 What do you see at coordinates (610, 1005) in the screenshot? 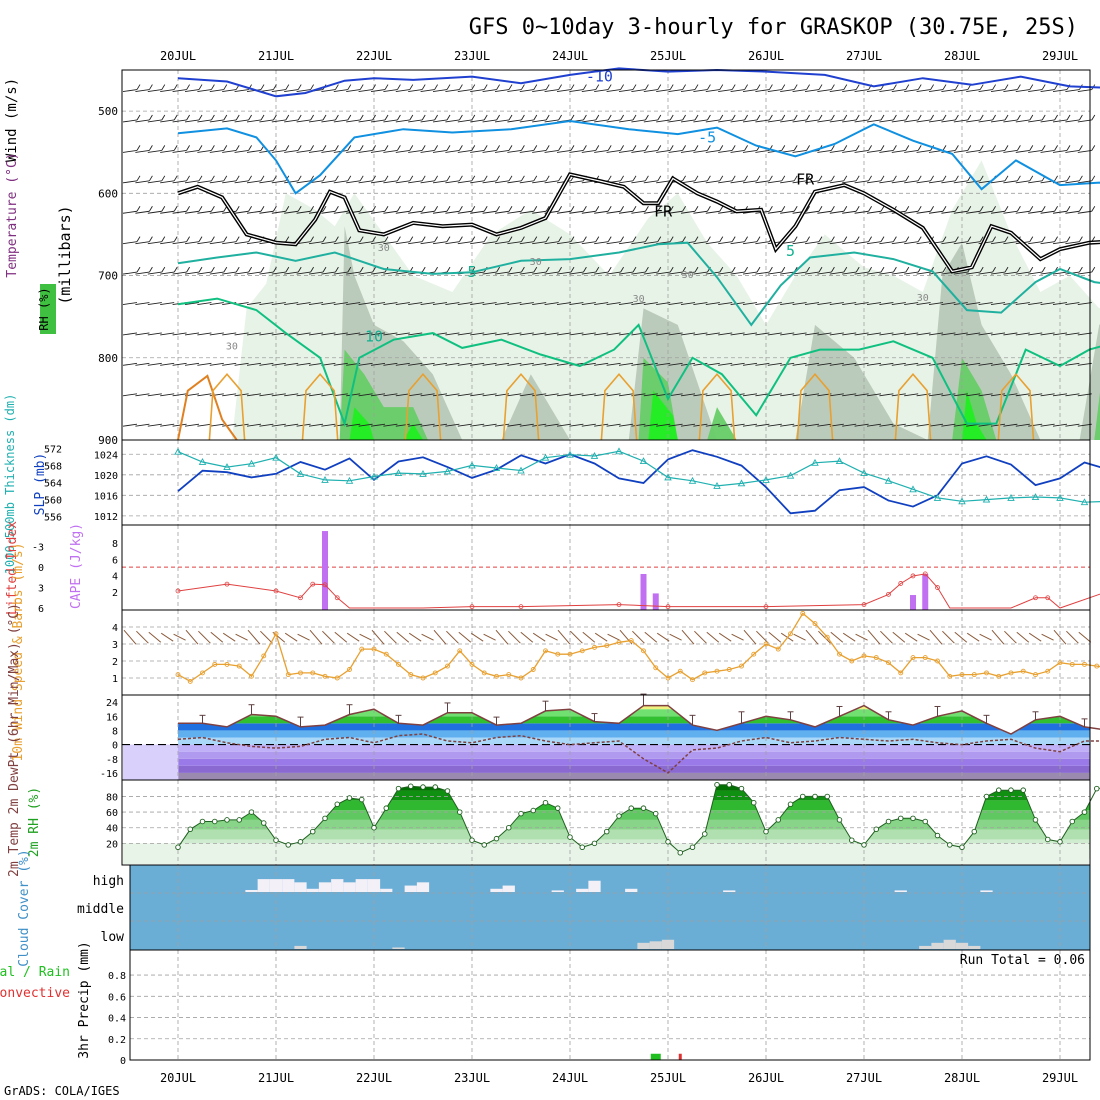
I see `panel-frame` at bounding box center [610, 1005].